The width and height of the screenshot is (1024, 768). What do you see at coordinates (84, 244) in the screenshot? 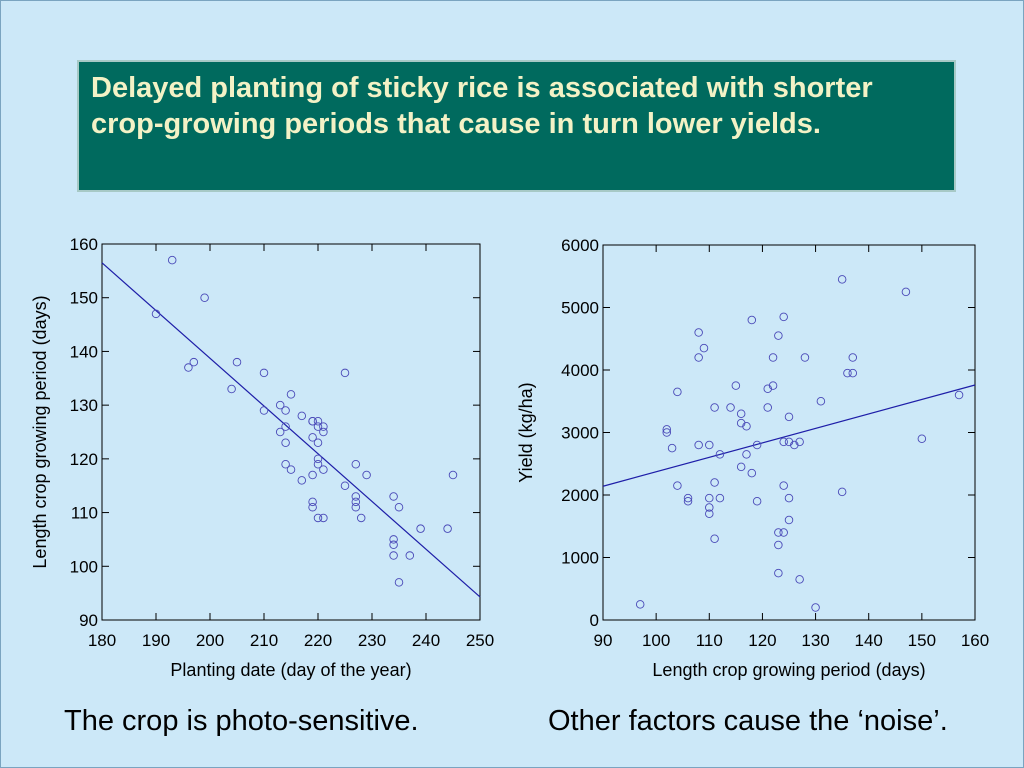
I see `y-tick-label: 160` at bounding box center [84, 244].